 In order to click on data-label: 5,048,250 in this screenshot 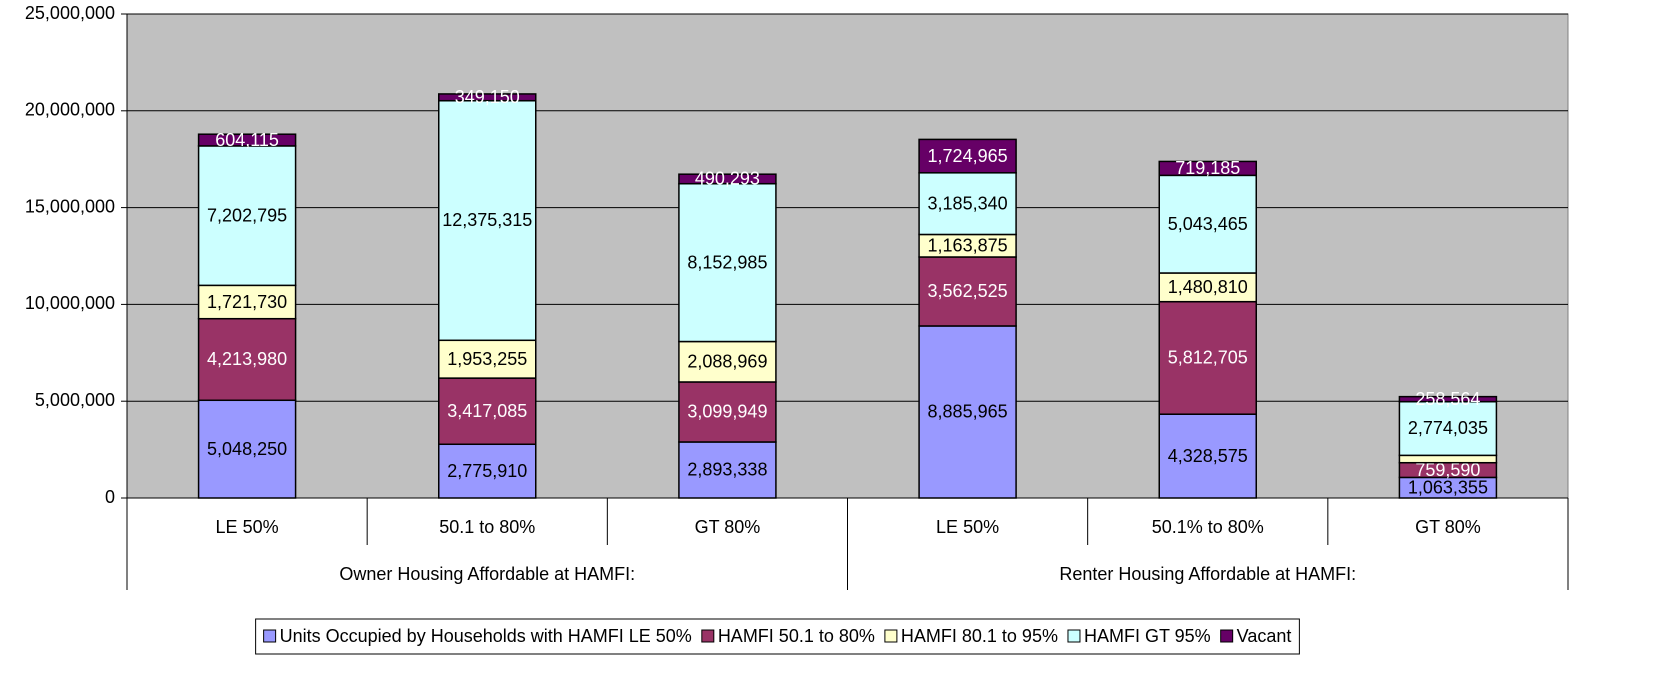, I will do `click(247, 449)`.